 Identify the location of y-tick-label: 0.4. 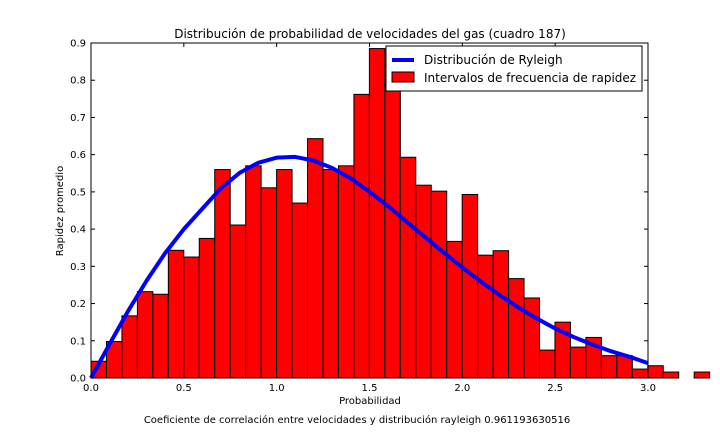
(78, 230).